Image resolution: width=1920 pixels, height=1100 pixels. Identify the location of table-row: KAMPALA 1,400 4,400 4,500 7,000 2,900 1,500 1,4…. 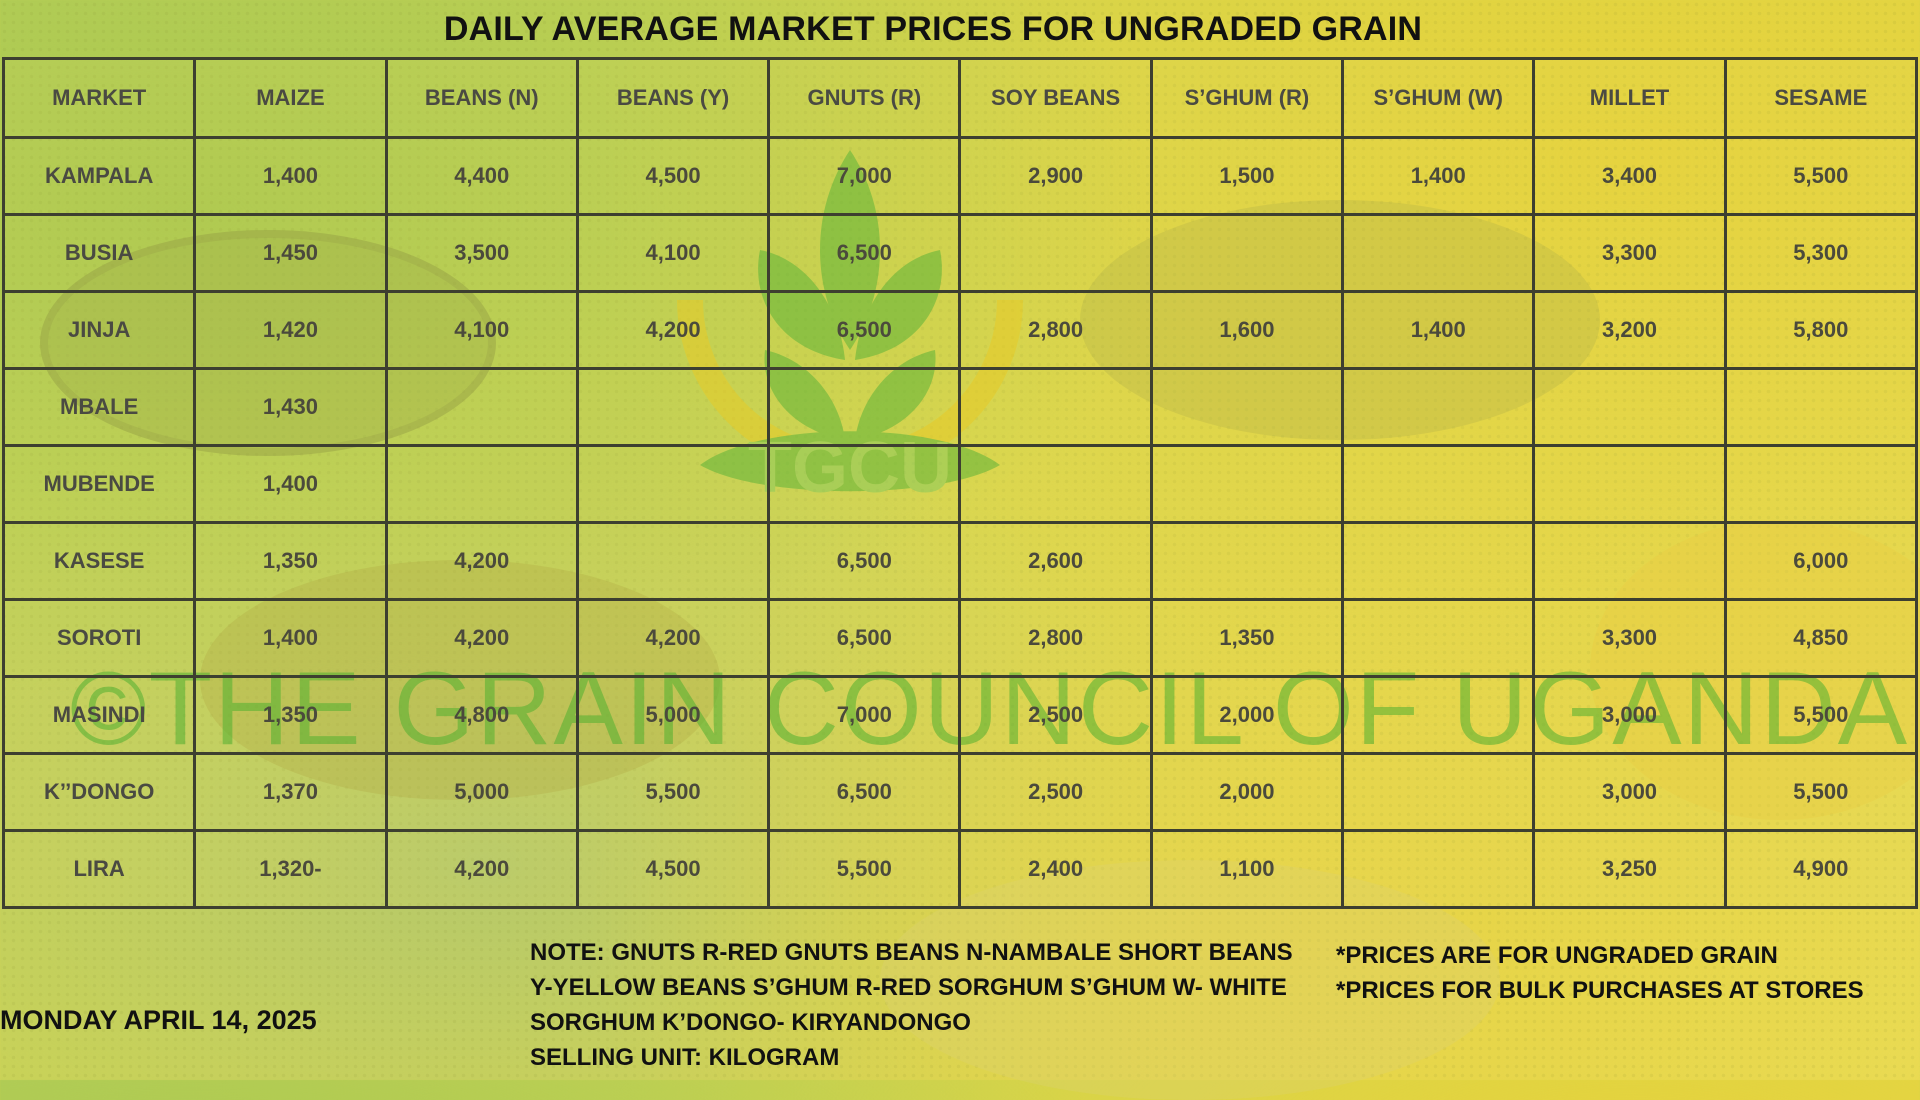
(960, 176).